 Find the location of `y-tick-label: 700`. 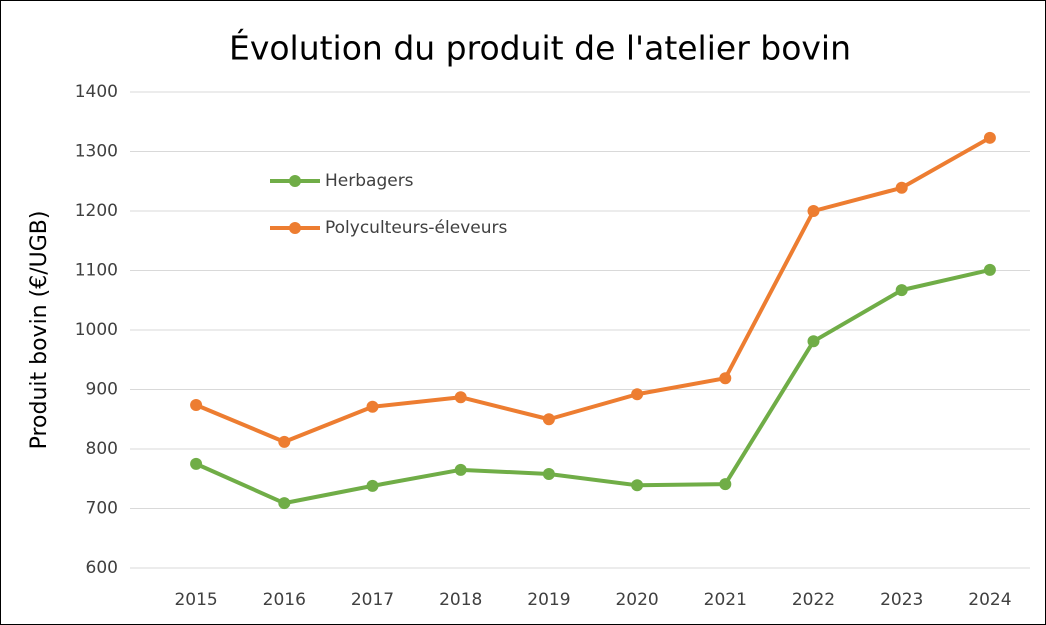

y-tick-label: 700 is located at coordinates (102, 509).